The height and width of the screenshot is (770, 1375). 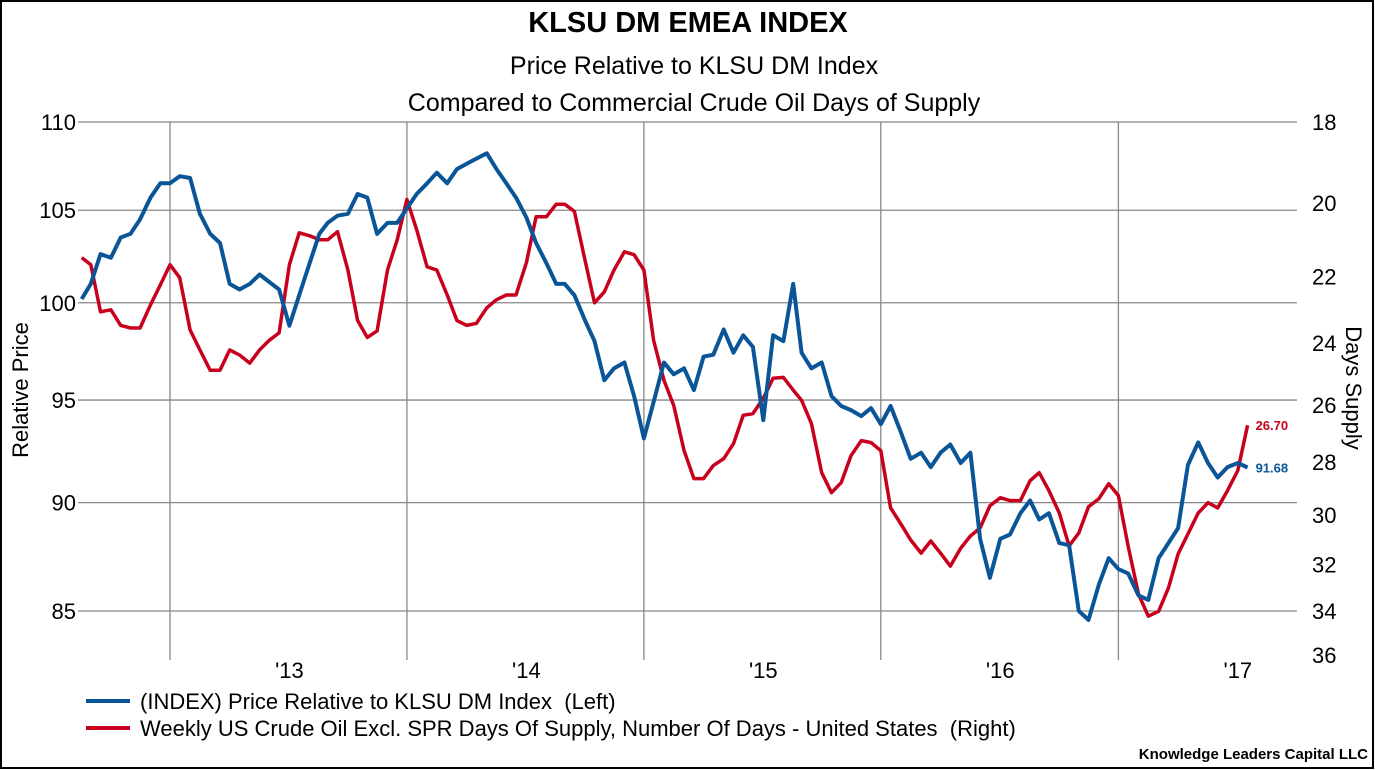 I want to click on y-right-tick-label: 36, so click(x=1324, y=655).